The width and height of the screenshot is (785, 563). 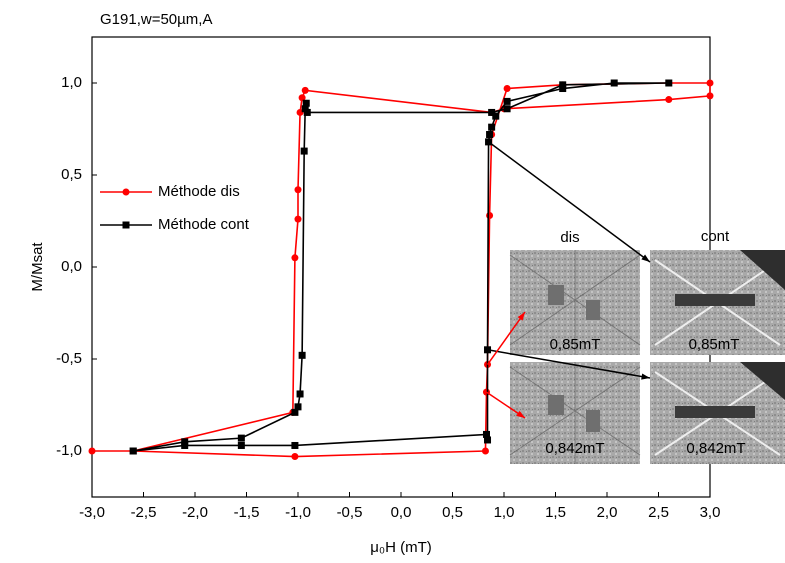 I want to click on y-axis-label: M/Msat, so click(x=37, y=267).